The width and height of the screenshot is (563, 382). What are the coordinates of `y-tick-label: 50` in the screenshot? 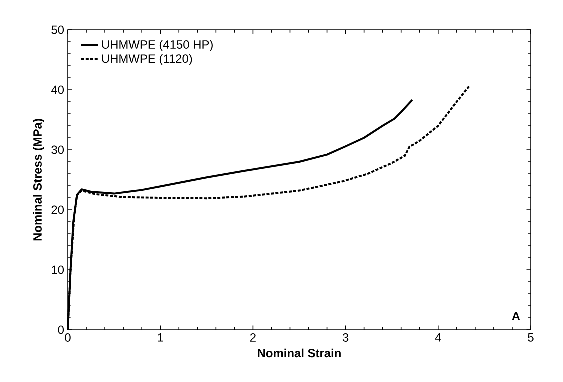 It's located at (58, 30).